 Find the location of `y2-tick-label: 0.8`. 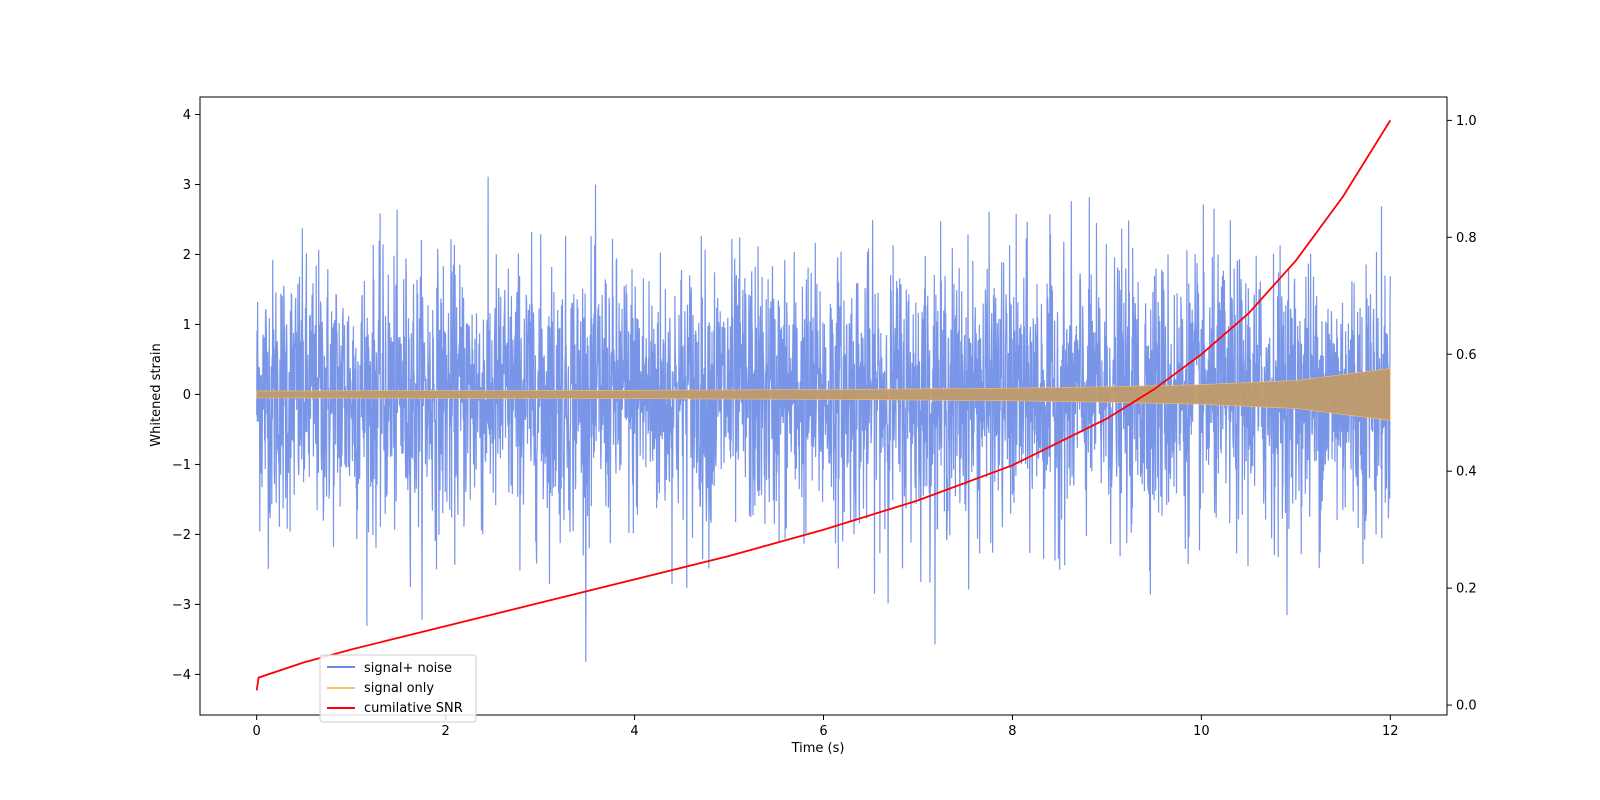

y2-tick-label: 0.8 is located at coordinates (1466, 238).